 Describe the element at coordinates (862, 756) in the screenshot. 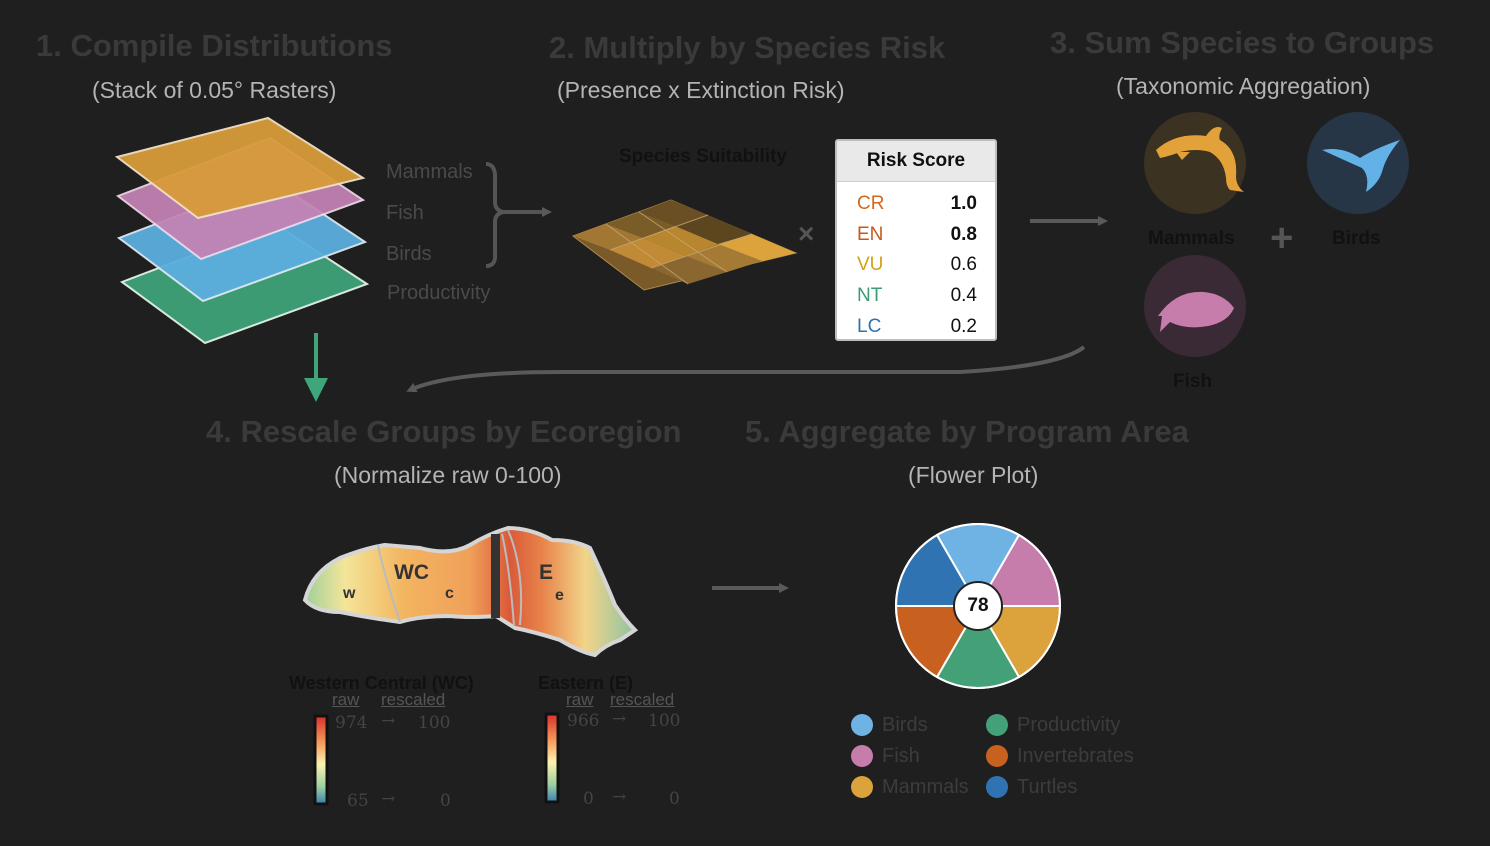

I see `legend-dot-fish` at that location.